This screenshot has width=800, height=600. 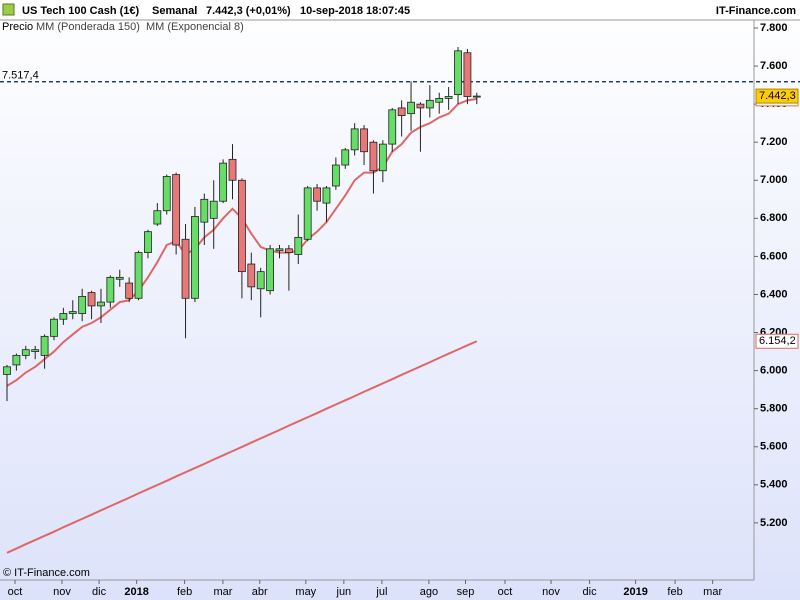 What do you see at coordinates (305, 592) in the screenshot?
I see `x-tick-label: may` at bounding box center [305, 592].